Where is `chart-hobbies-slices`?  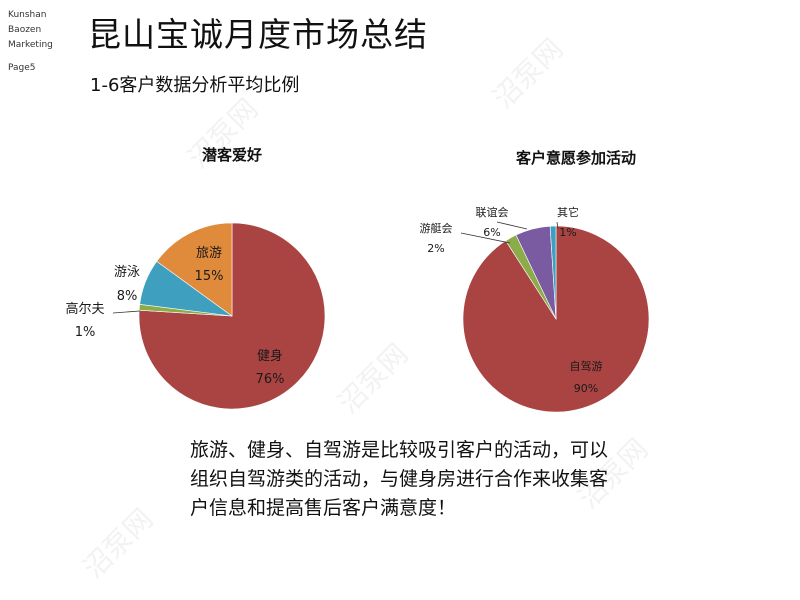
chart-hobbies-slices is located at coordinates (232, 316).